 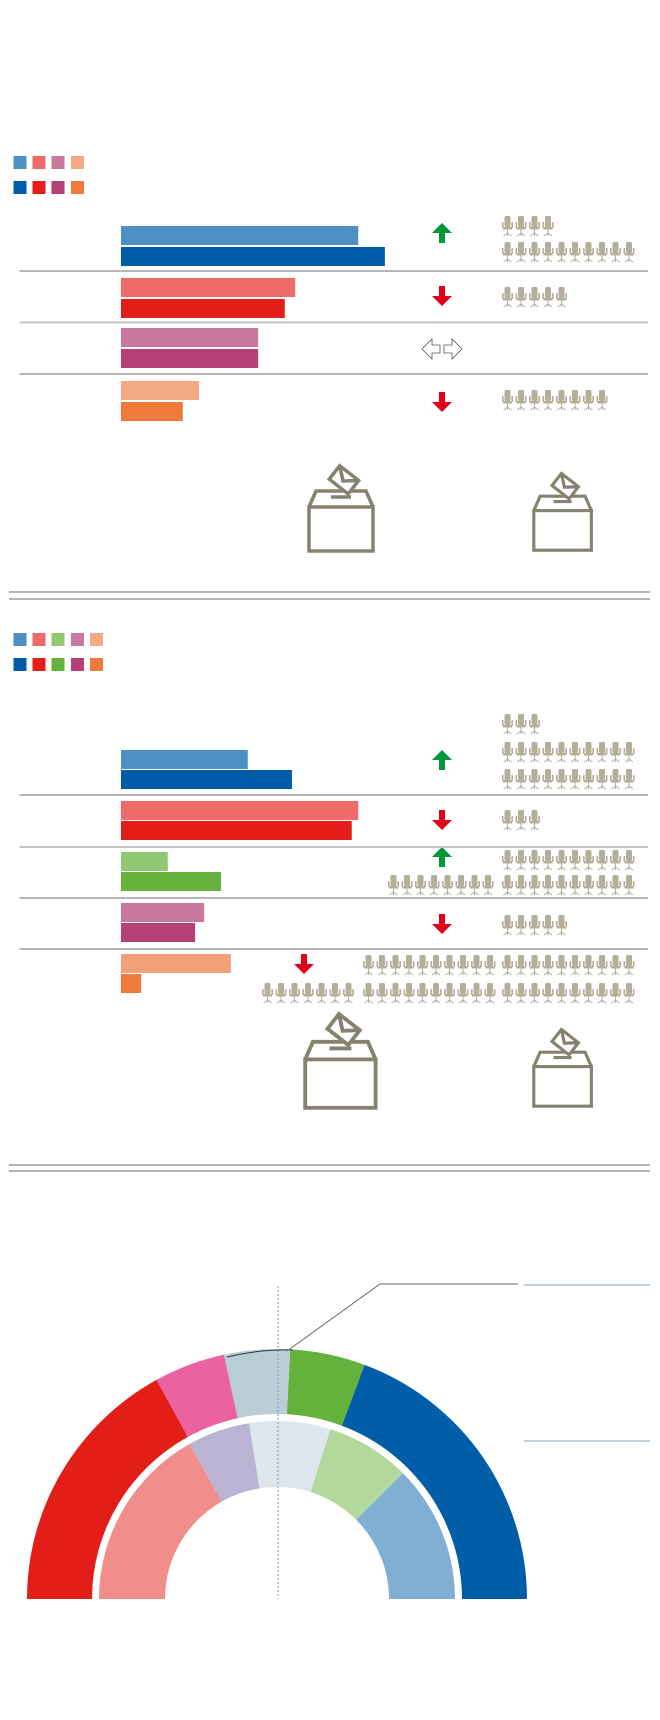 What do you see at coordinates (340, 1060) in the screenshot?
I see `ballot-box-icon` at bounding box center [340, 1060].